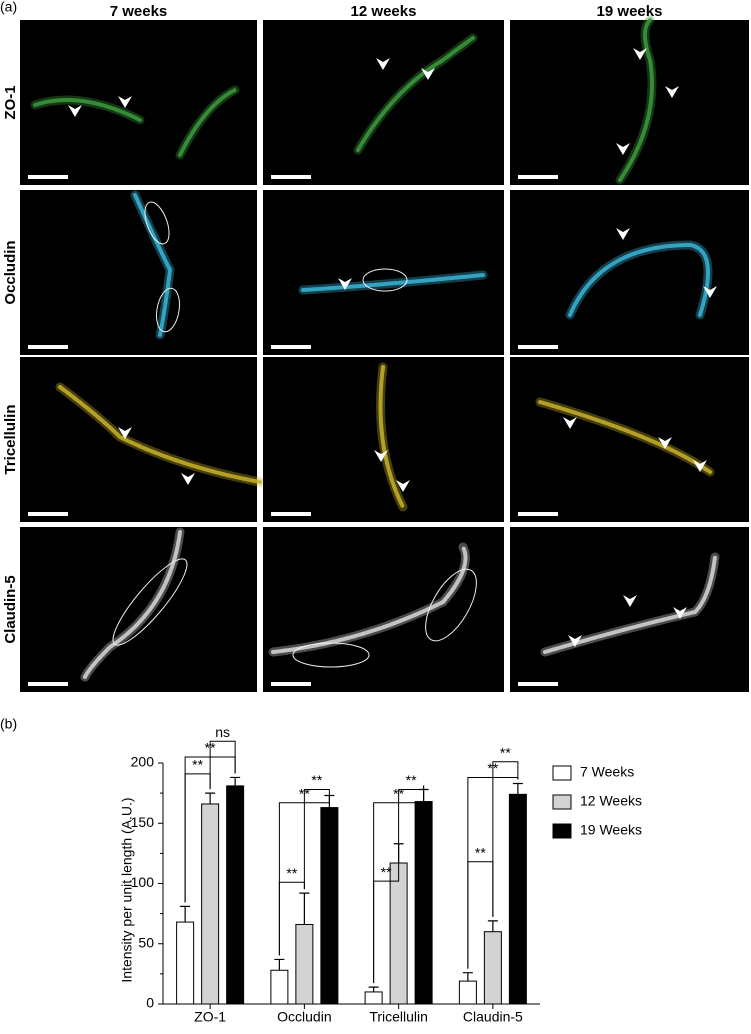 The height and width of the screenshot is (1034, 751). Describe the element at coordinates (10, 439) in the screenshot. I see `row-label: Tricellulin` at that location.